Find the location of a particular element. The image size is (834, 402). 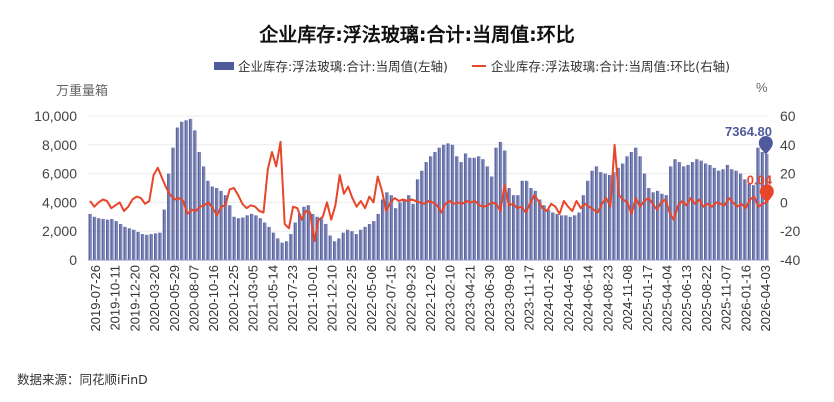

x-tick-label: 2021-03-05 is located at coordinates (253, 298).